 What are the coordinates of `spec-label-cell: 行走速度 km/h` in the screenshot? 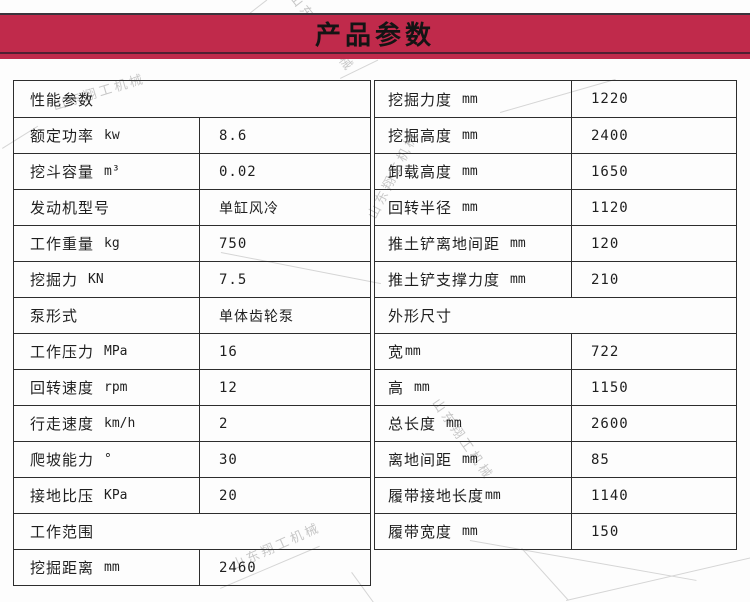 It's located at (107, 423).